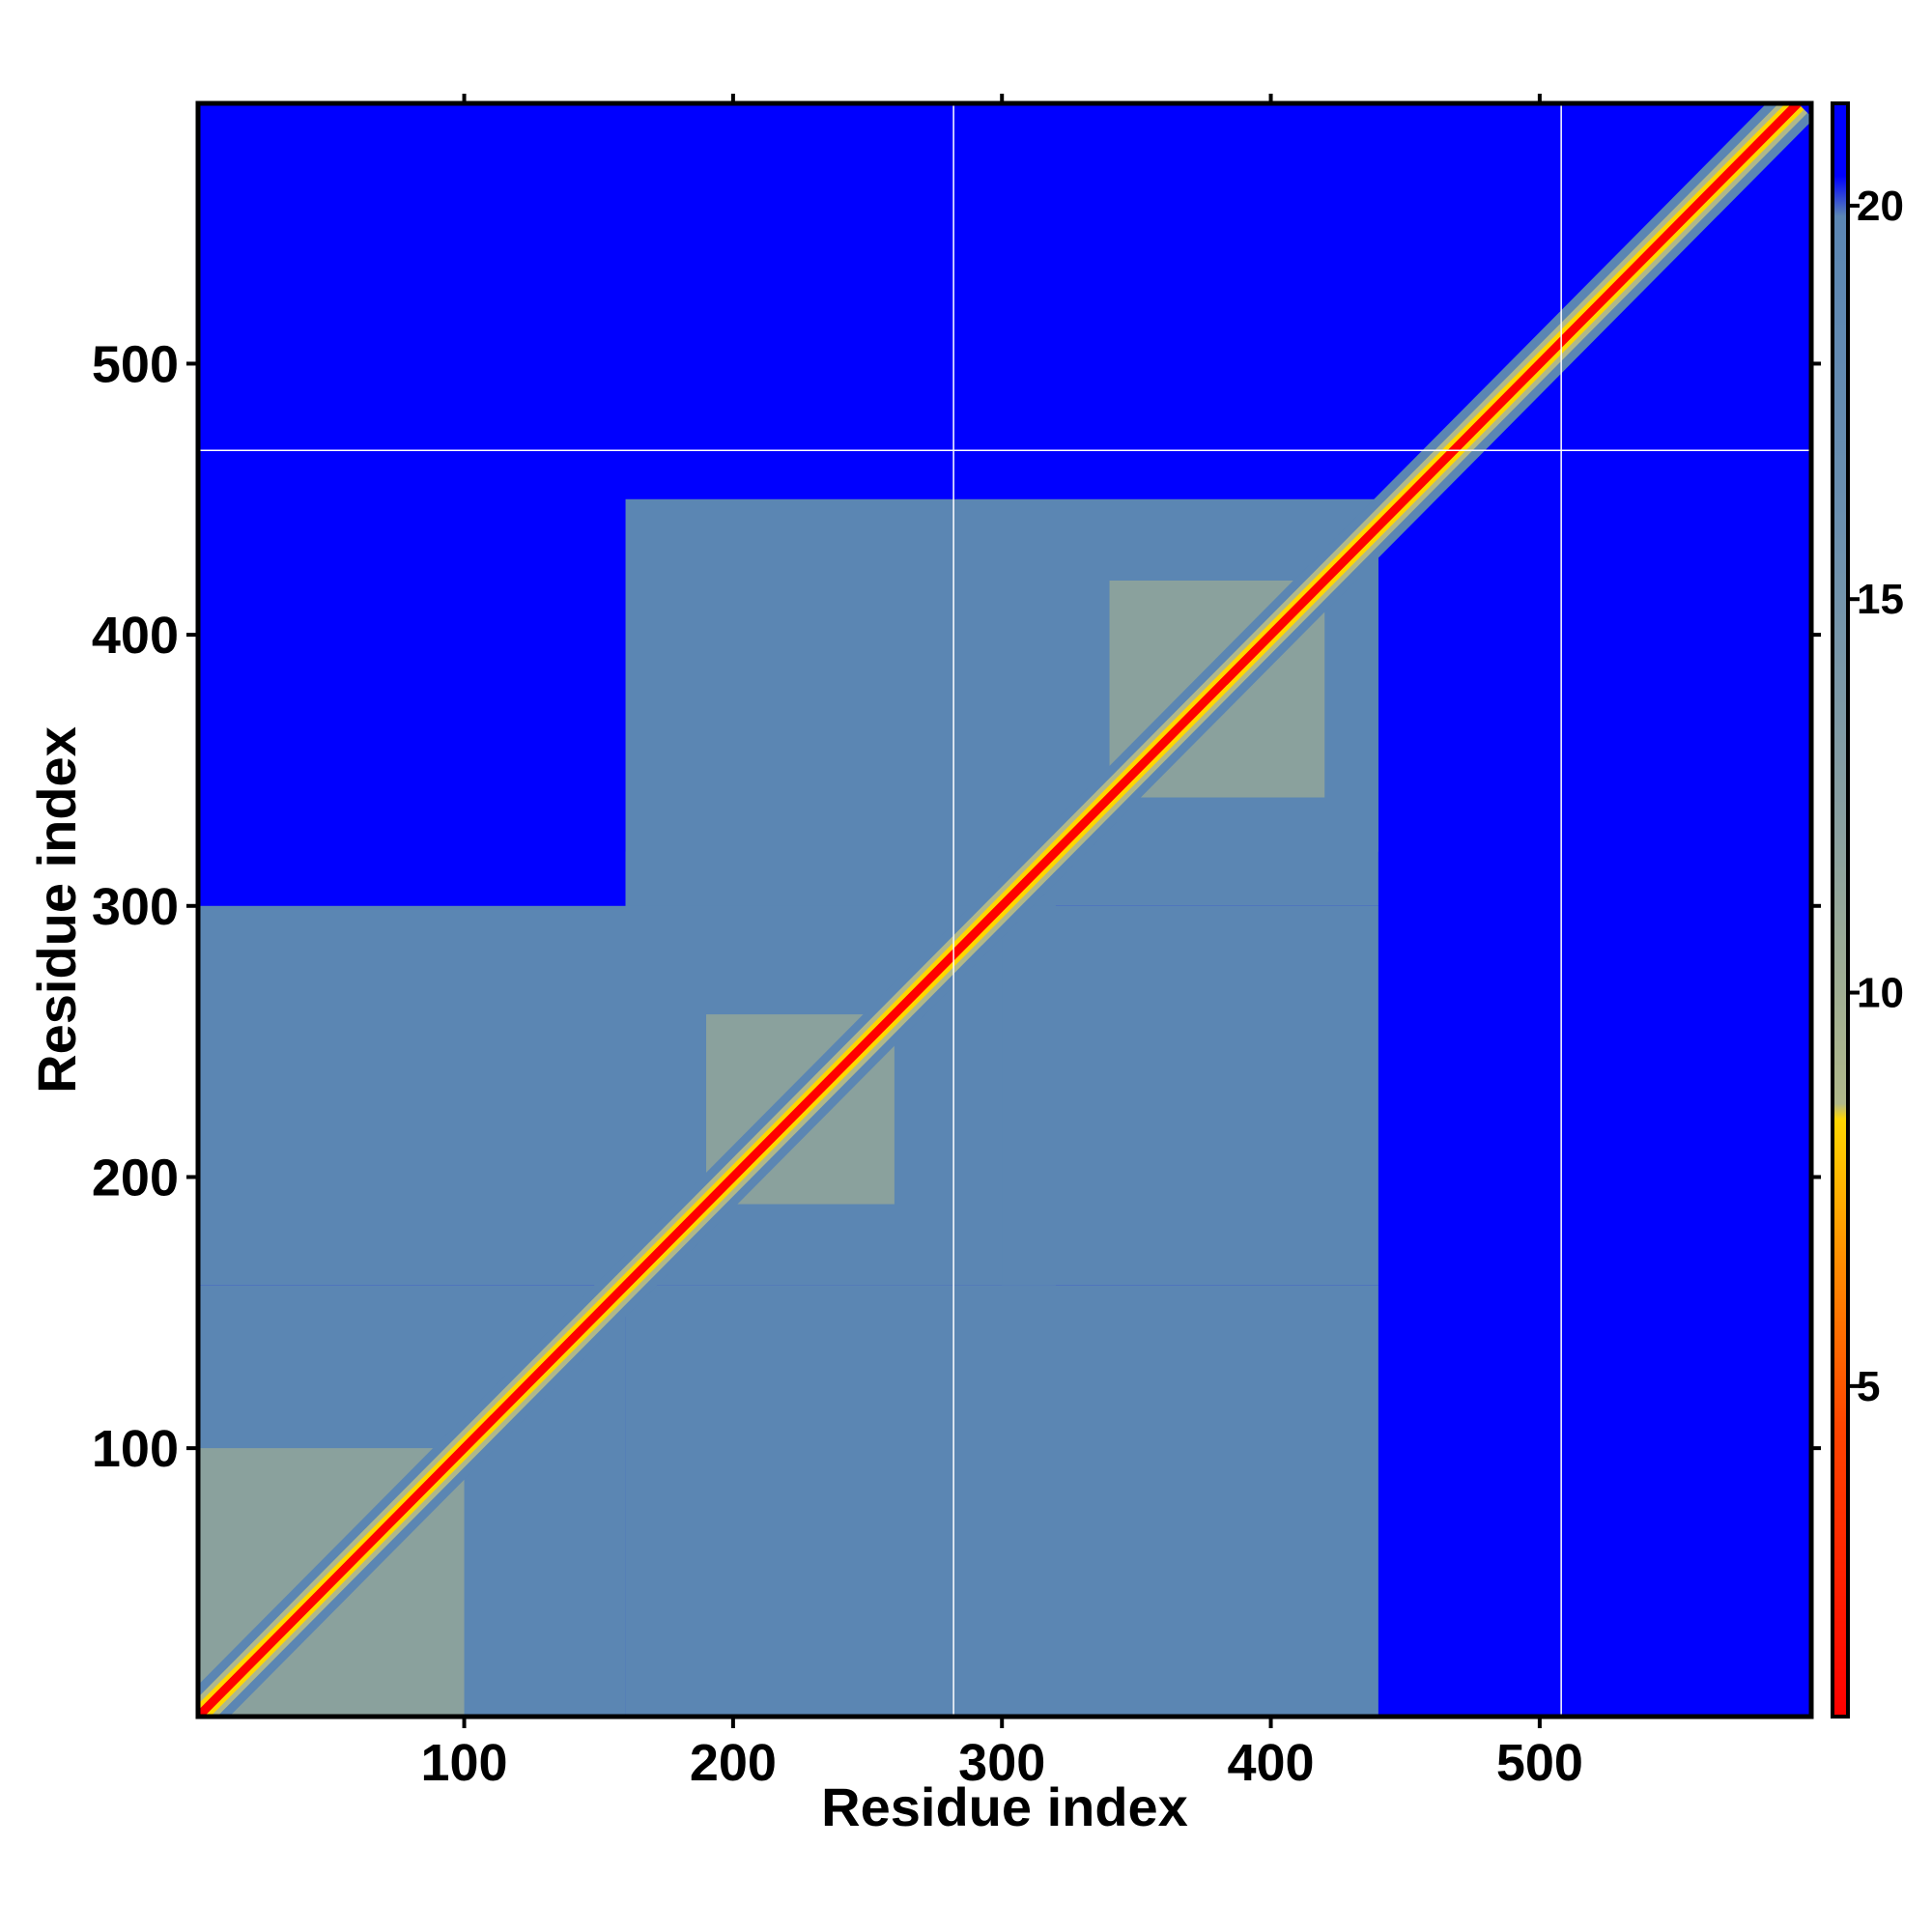 This screenshot has height=1932, width=1932. I want to click on y-tick-label-400: 400, so click(135, 636).